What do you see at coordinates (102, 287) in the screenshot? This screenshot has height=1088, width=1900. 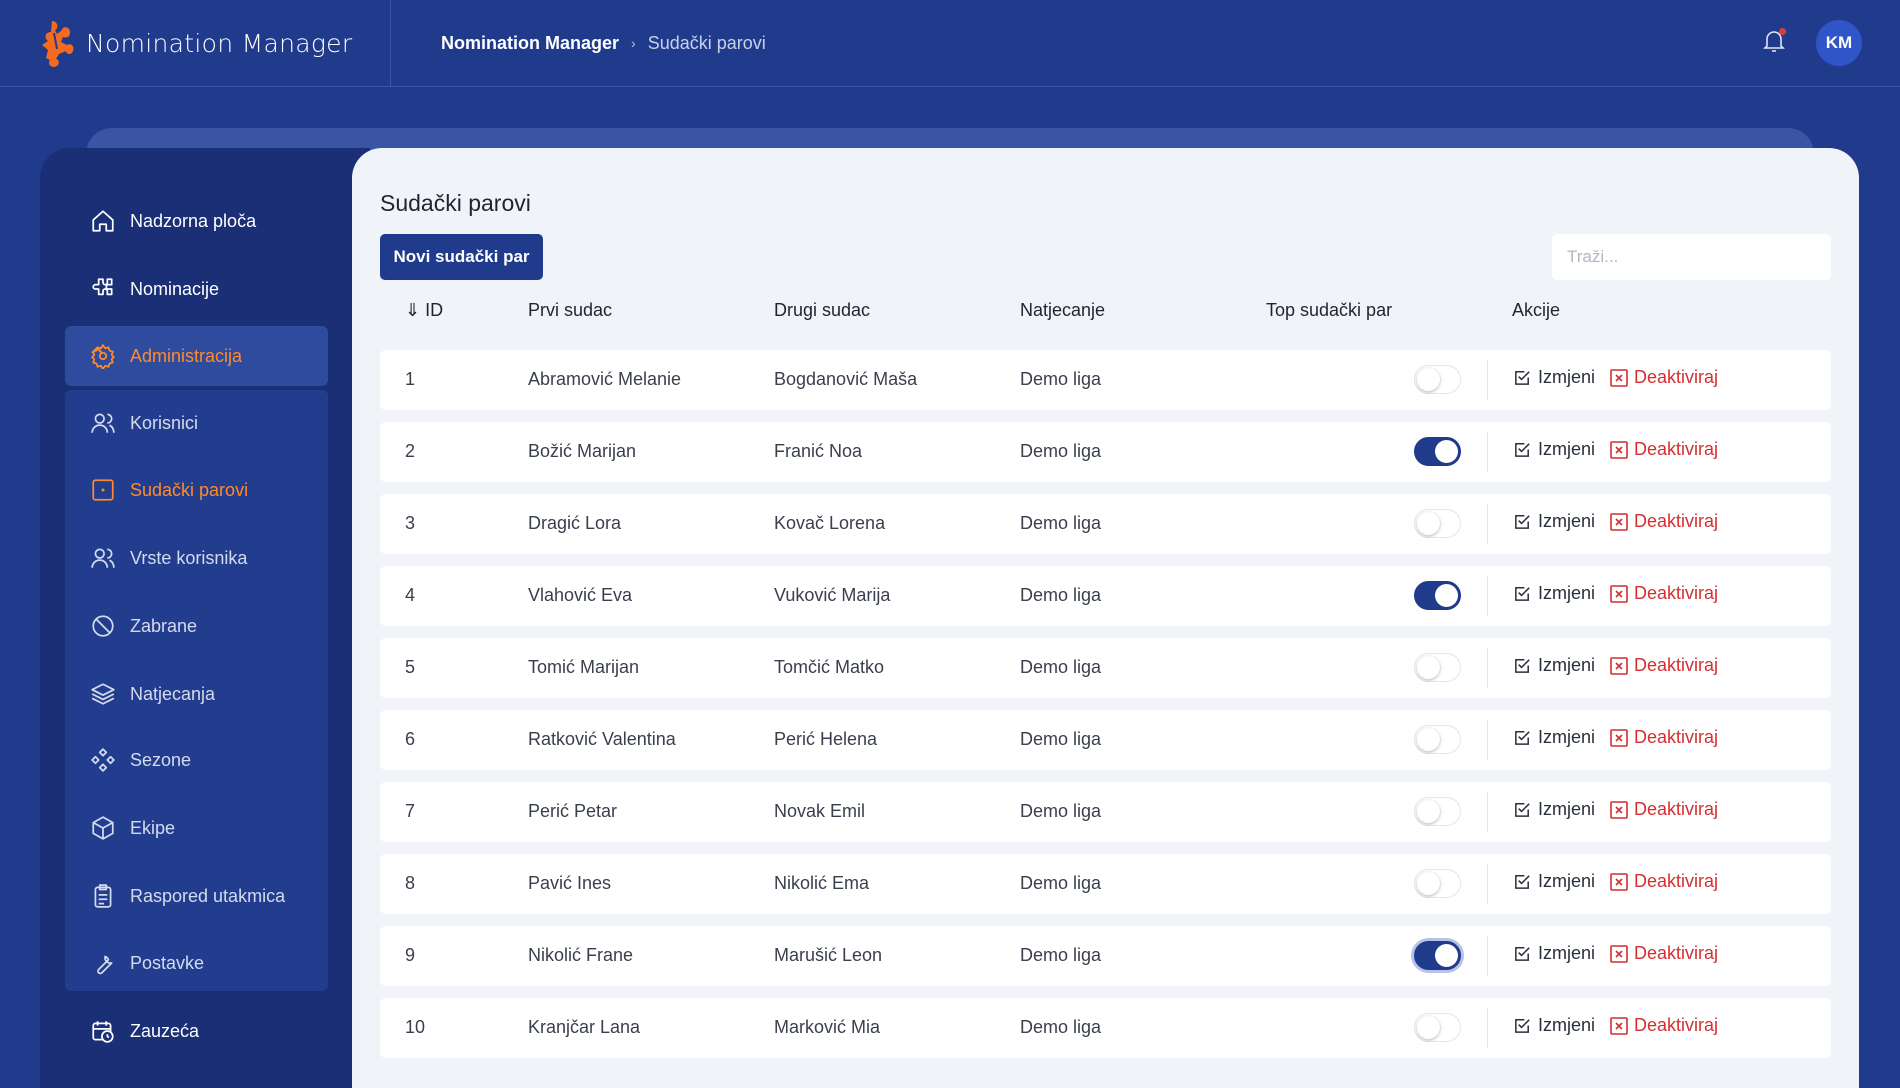 I see `puzzle-icon` at bounding box center [102, 287].